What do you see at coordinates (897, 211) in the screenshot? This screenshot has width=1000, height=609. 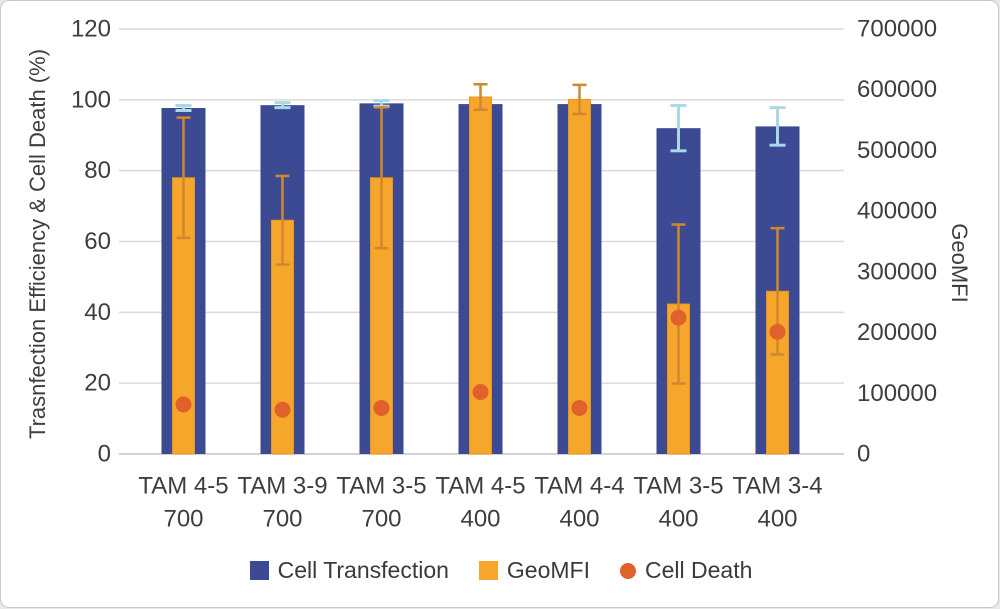 I see `right-axis-tick-label: 400000` at bounding box center [897, 211].